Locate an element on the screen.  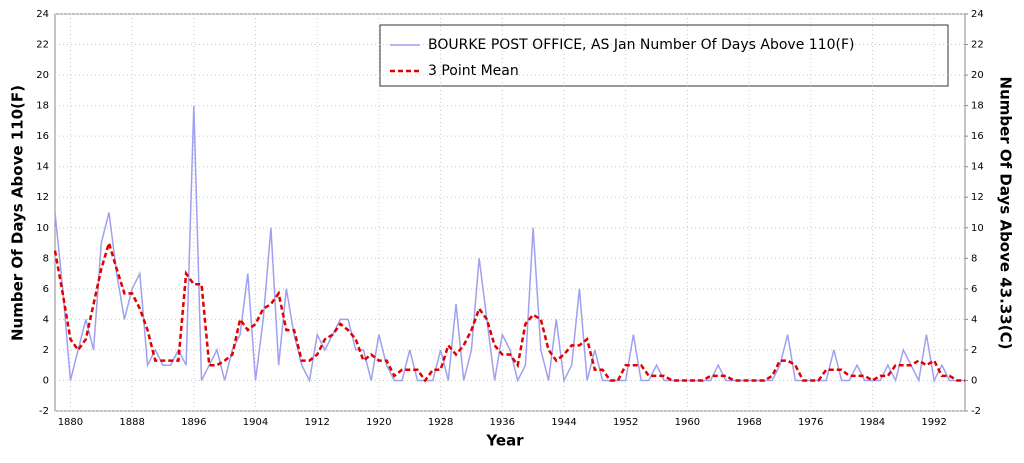
y-tick-label: 22 is located at coordinates (42, 45).